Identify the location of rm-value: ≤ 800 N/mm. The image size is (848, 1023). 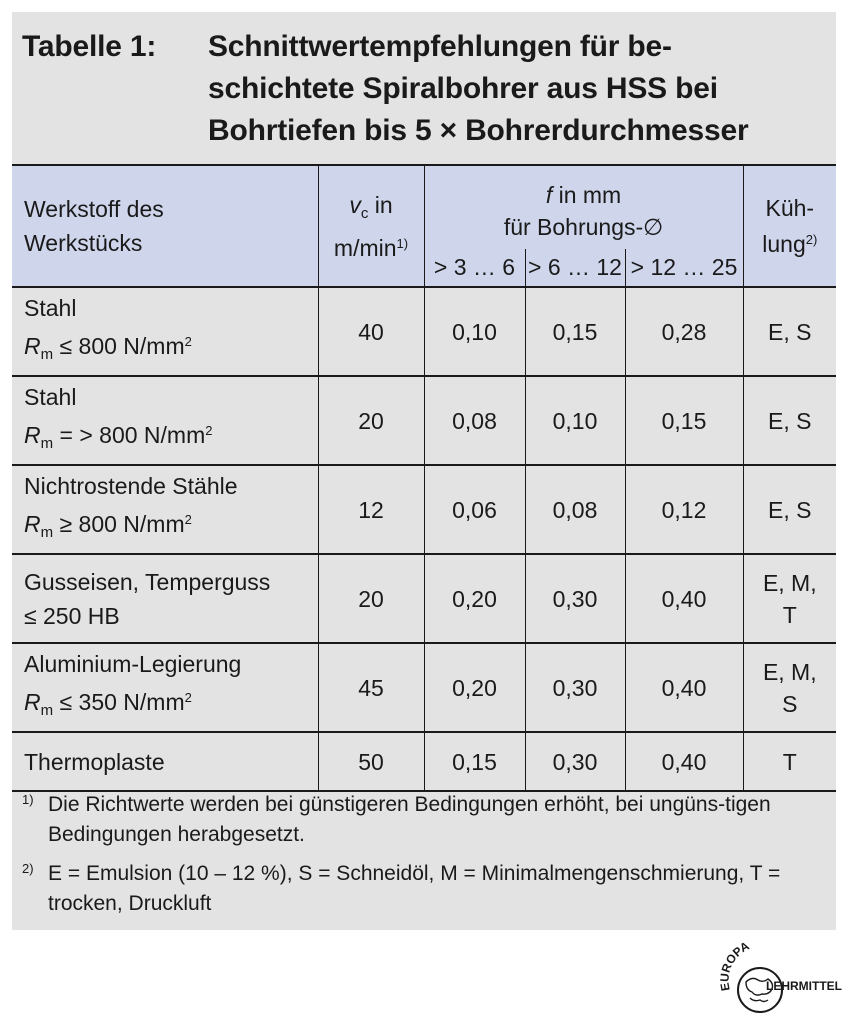
(119, 346).